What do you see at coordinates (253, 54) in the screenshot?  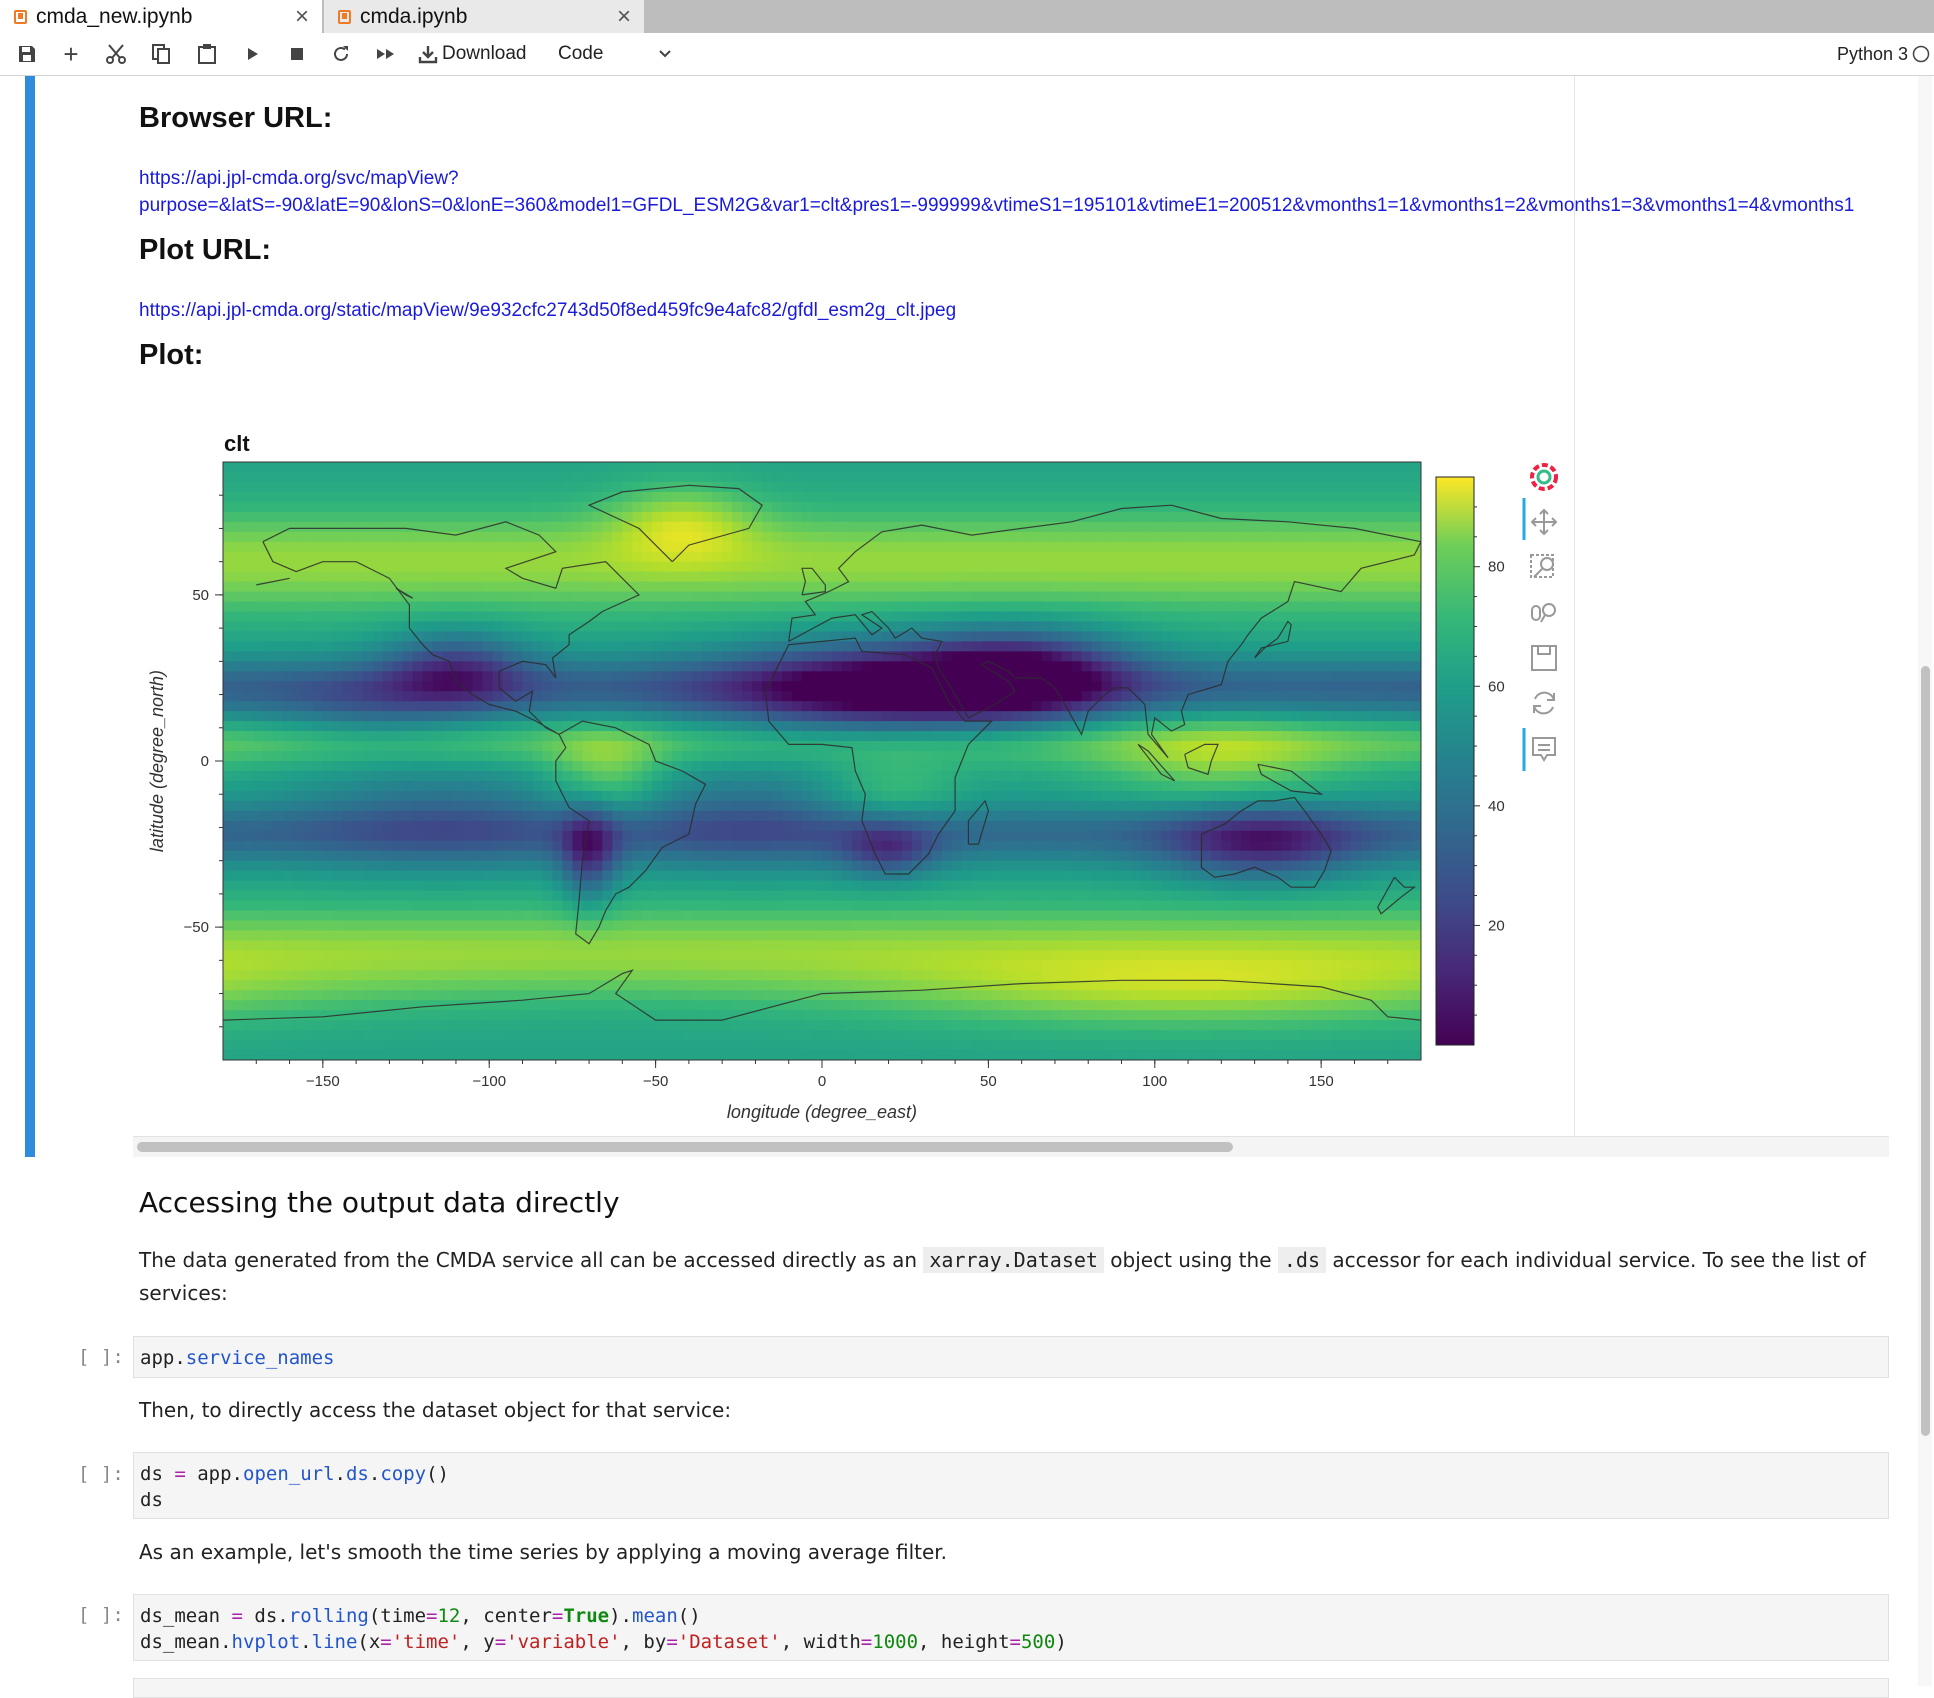 I see `run-icon` at bounding box center [253, 54].